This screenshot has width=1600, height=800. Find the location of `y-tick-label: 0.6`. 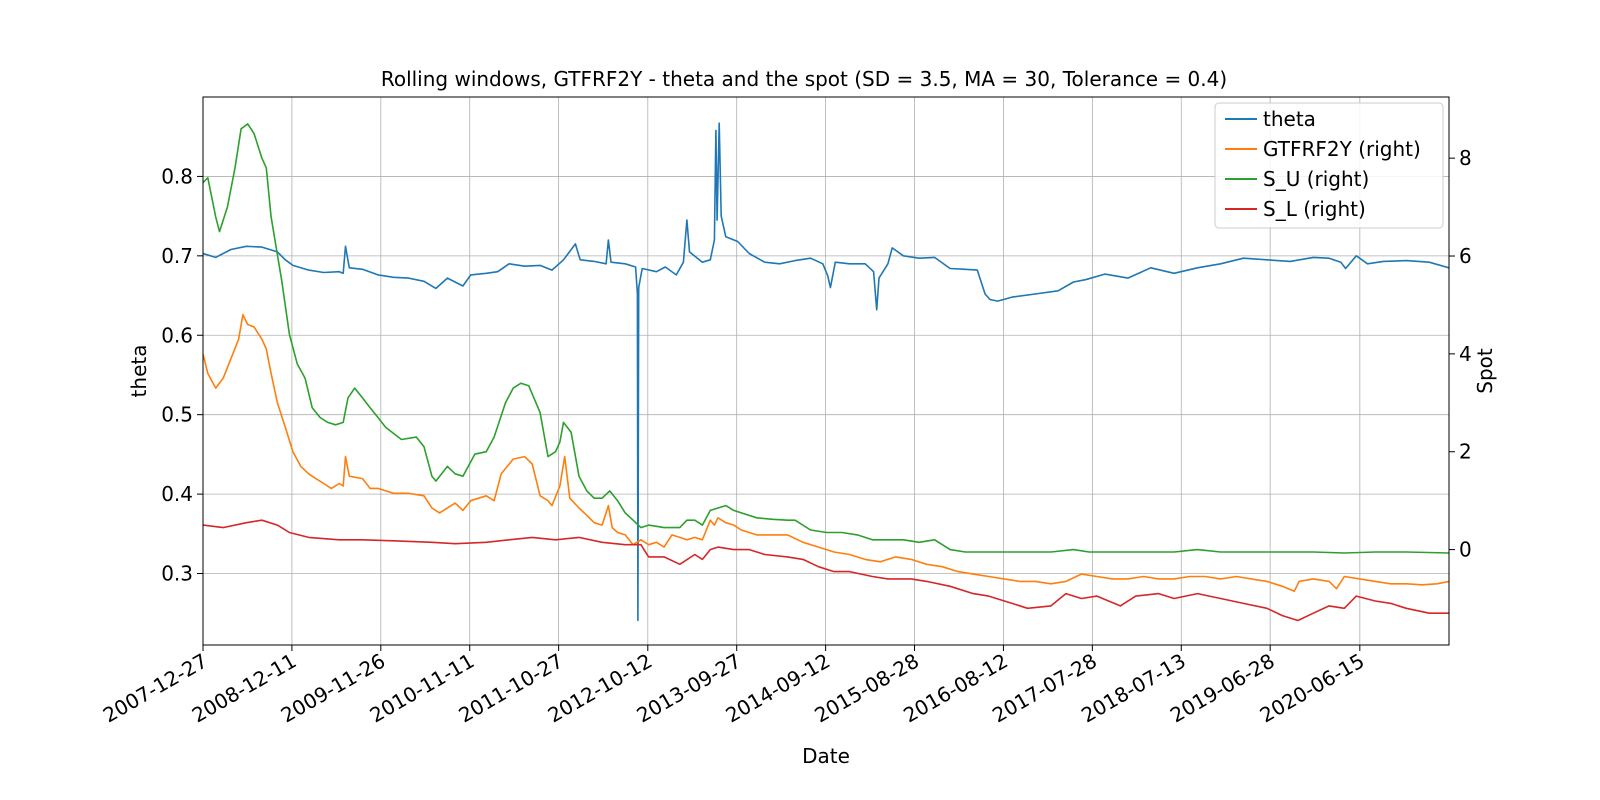

y-tick-label: 0.6 is located at coordinates (177, 335).